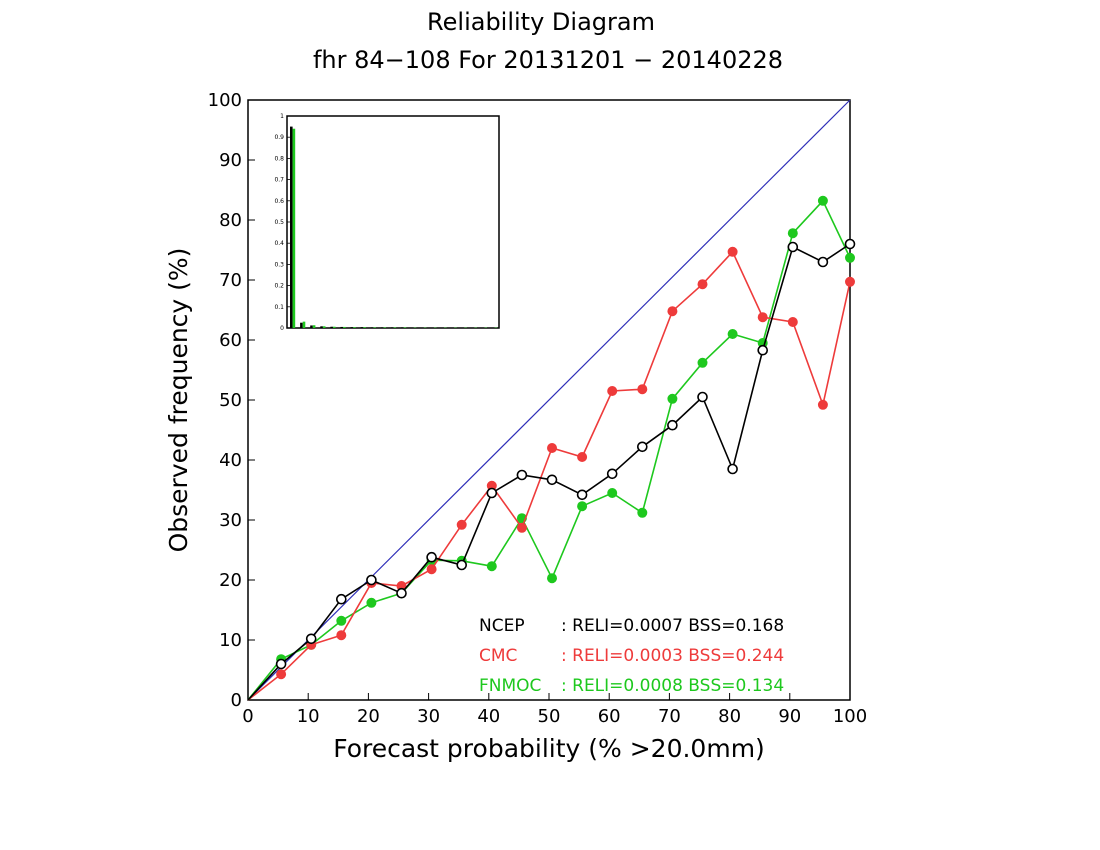 Image resolution: width=1100 pixels, height=850 pixels. Describe the element at coordinates (729, 716) in the screenshot. I see `x-tick-label: 80` at that location.